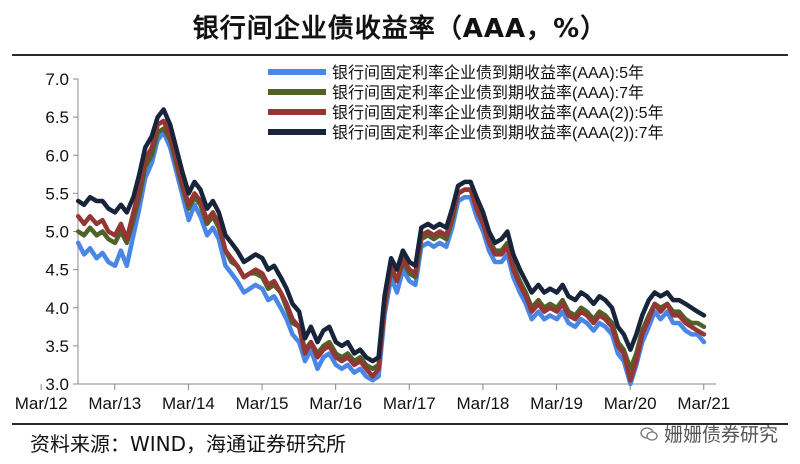 The width and height of the screenshot is (800, 464). Describe the element at coordinates (556, 403) in the screenshot. I see `x-tick-label: Mar/19` at that location.